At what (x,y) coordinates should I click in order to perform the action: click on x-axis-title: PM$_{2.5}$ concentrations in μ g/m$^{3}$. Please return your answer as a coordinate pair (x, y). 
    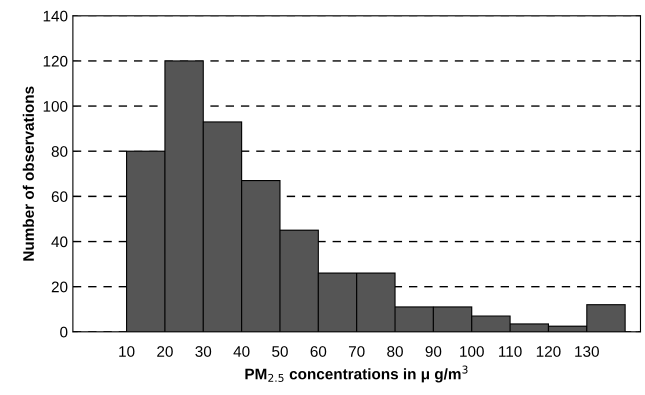
    Looking at the image, I should click on (356, 374).